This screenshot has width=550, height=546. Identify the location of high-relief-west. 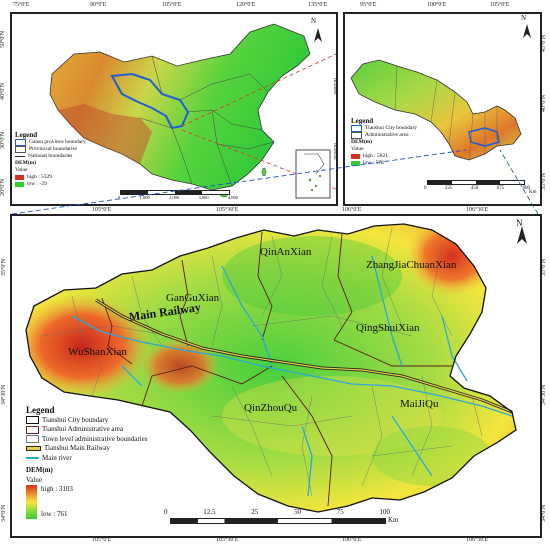
(89, 346).